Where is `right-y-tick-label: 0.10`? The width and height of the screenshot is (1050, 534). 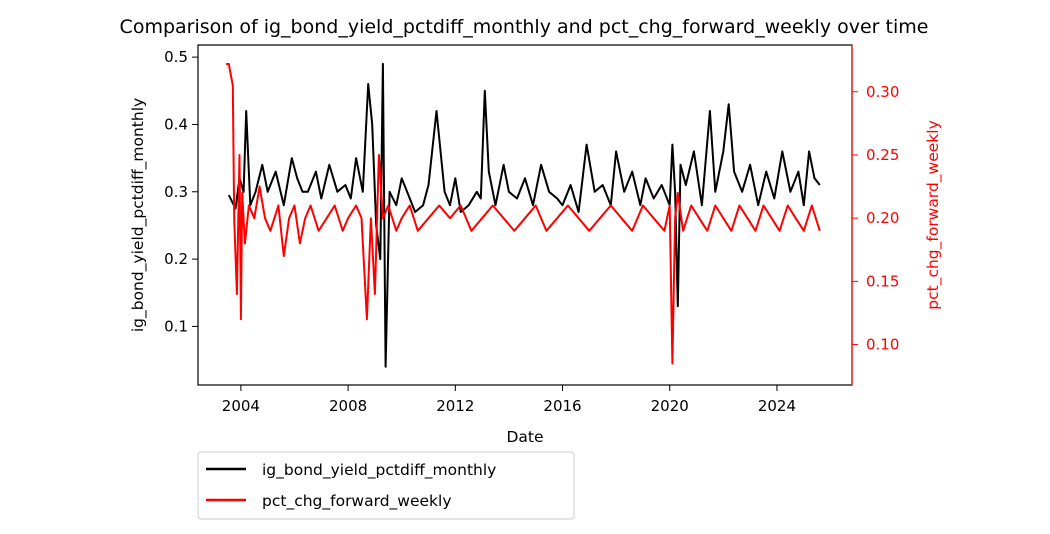
right-y-tick-label: 0.10 is located at coordinates (882, 345).